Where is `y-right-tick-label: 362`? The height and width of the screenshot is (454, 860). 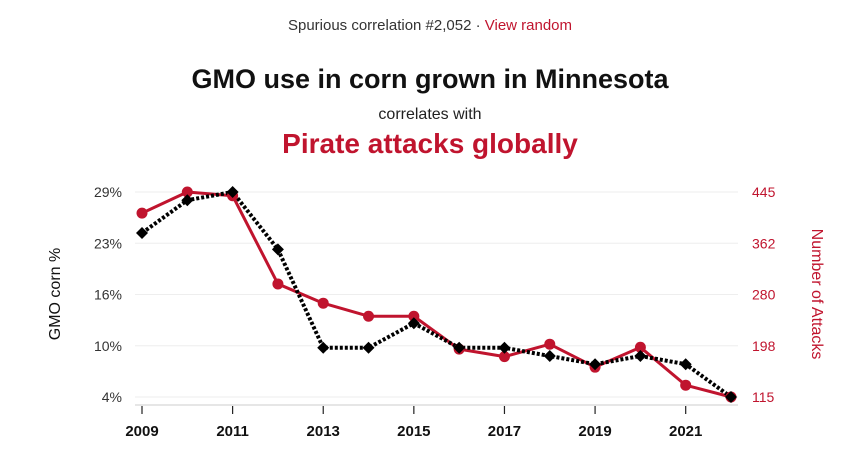 y-right-tick-label: 362 is located at coordinates (764, 243).